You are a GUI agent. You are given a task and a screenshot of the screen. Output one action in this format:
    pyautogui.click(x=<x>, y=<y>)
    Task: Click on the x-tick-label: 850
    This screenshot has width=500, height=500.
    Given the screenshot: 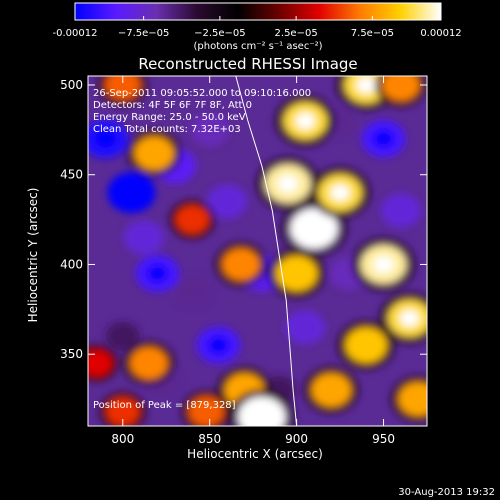 What is the action you would take?
    pyautogui.click(x=209, y=439)
    